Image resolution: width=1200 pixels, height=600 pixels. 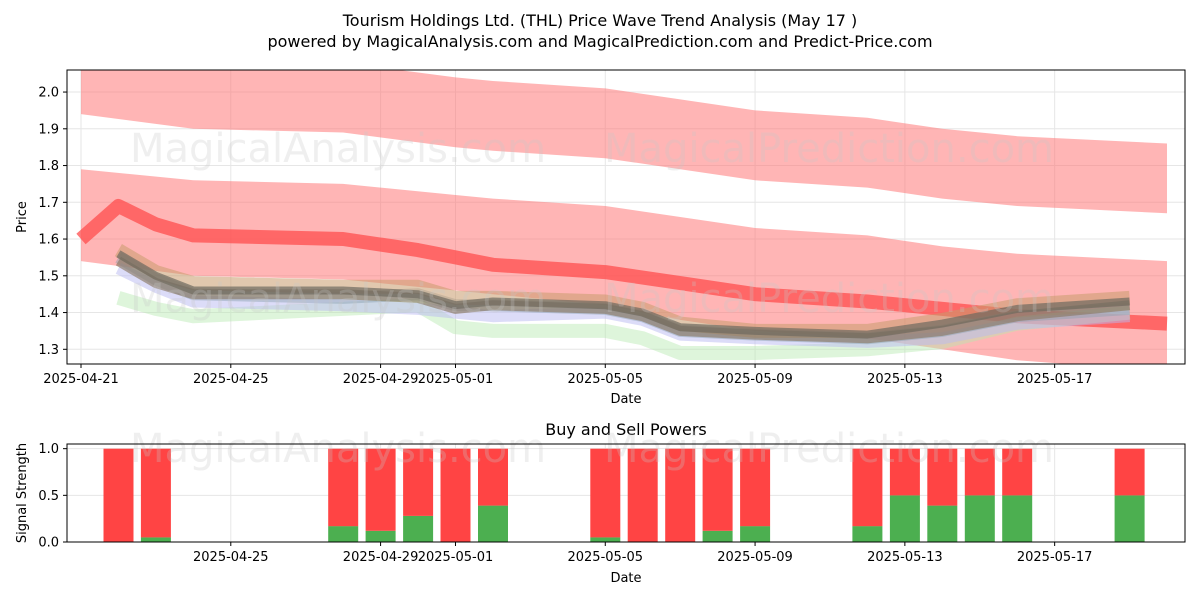 What do you see at coordinates (625, 399) in the screenshot?
I see `price-chart-xlabel: Date` at bounding box center [625, 399].